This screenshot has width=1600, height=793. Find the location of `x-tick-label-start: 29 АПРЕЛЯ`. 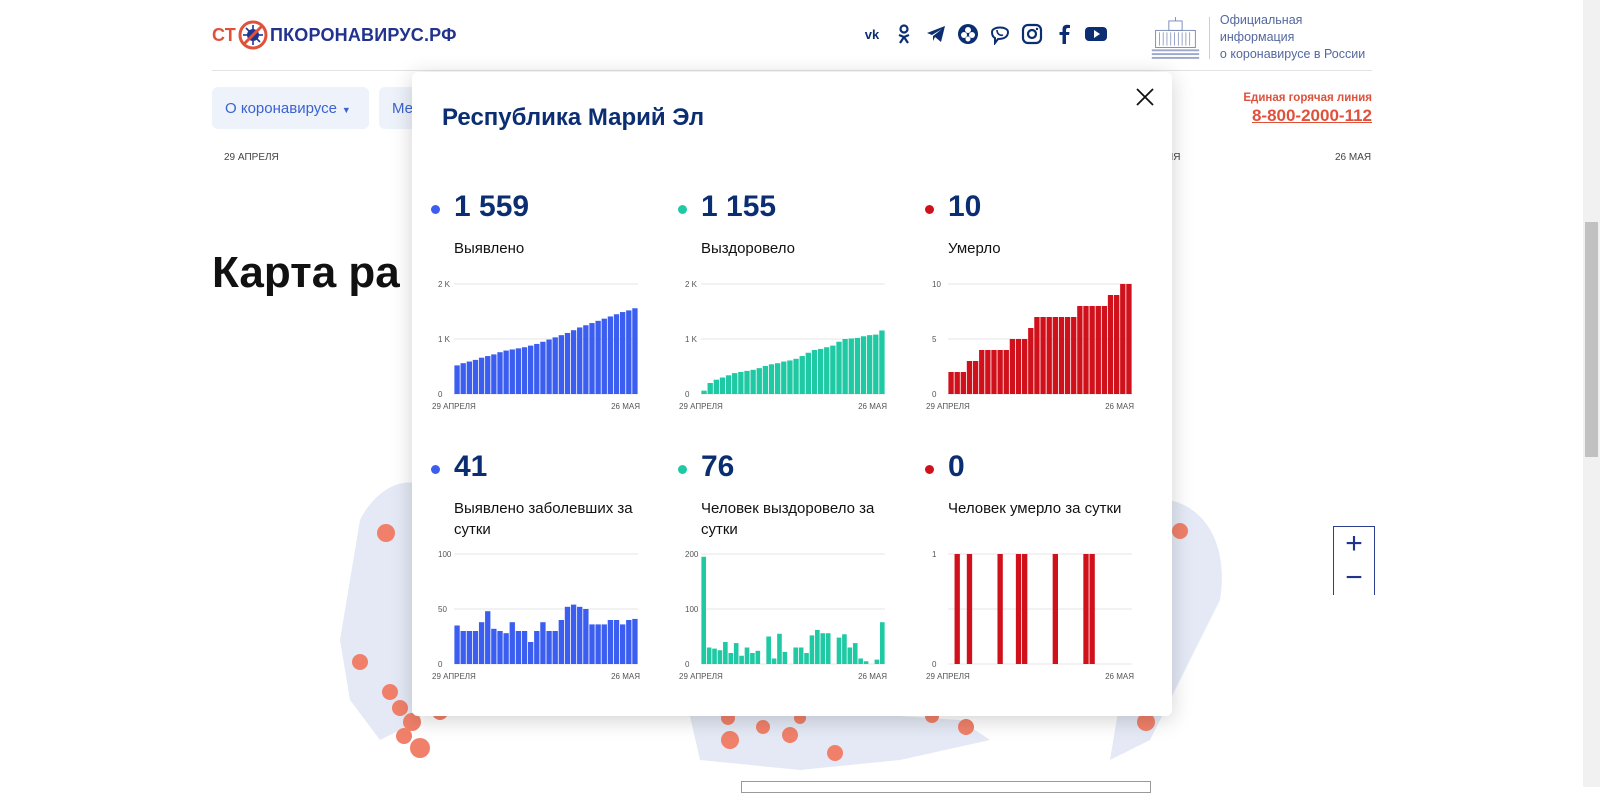

x-tick-label-start: 29 АПРЕЛЯ is located at coordinates (454, 406).